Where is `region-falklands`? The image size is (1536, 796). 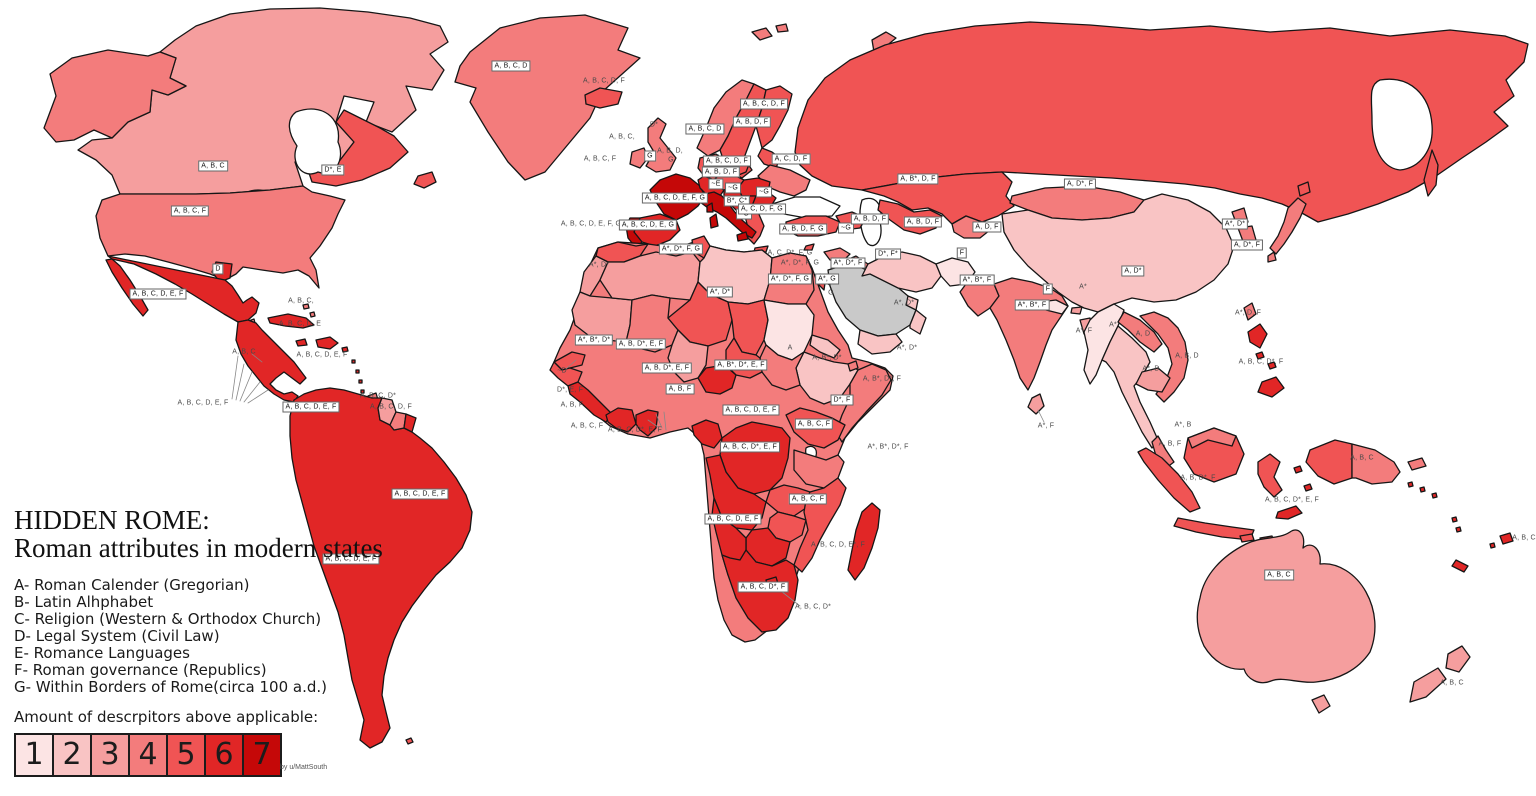 region-falklands is located at coordinates (409, 741).